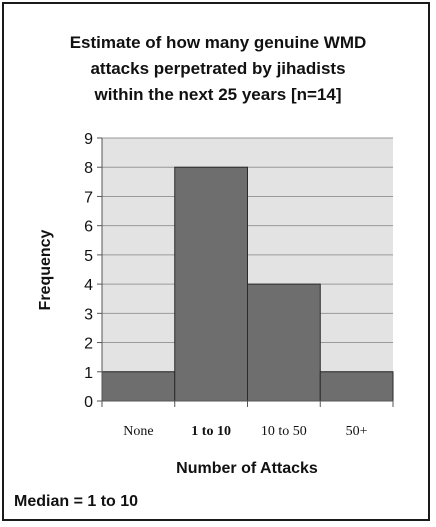  What do you see at coordinates (88, 197) in the screenshot?
I see `y-tick-label: 7` at bounding box center [88, 197].